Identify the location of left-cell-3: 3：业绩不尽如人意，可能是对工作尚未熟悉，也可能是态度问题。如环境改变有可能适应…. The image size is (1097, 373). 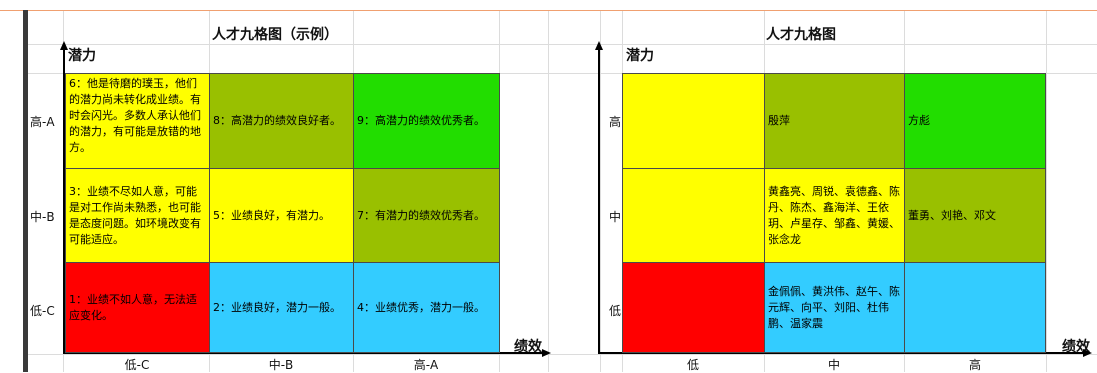
(137, 215).